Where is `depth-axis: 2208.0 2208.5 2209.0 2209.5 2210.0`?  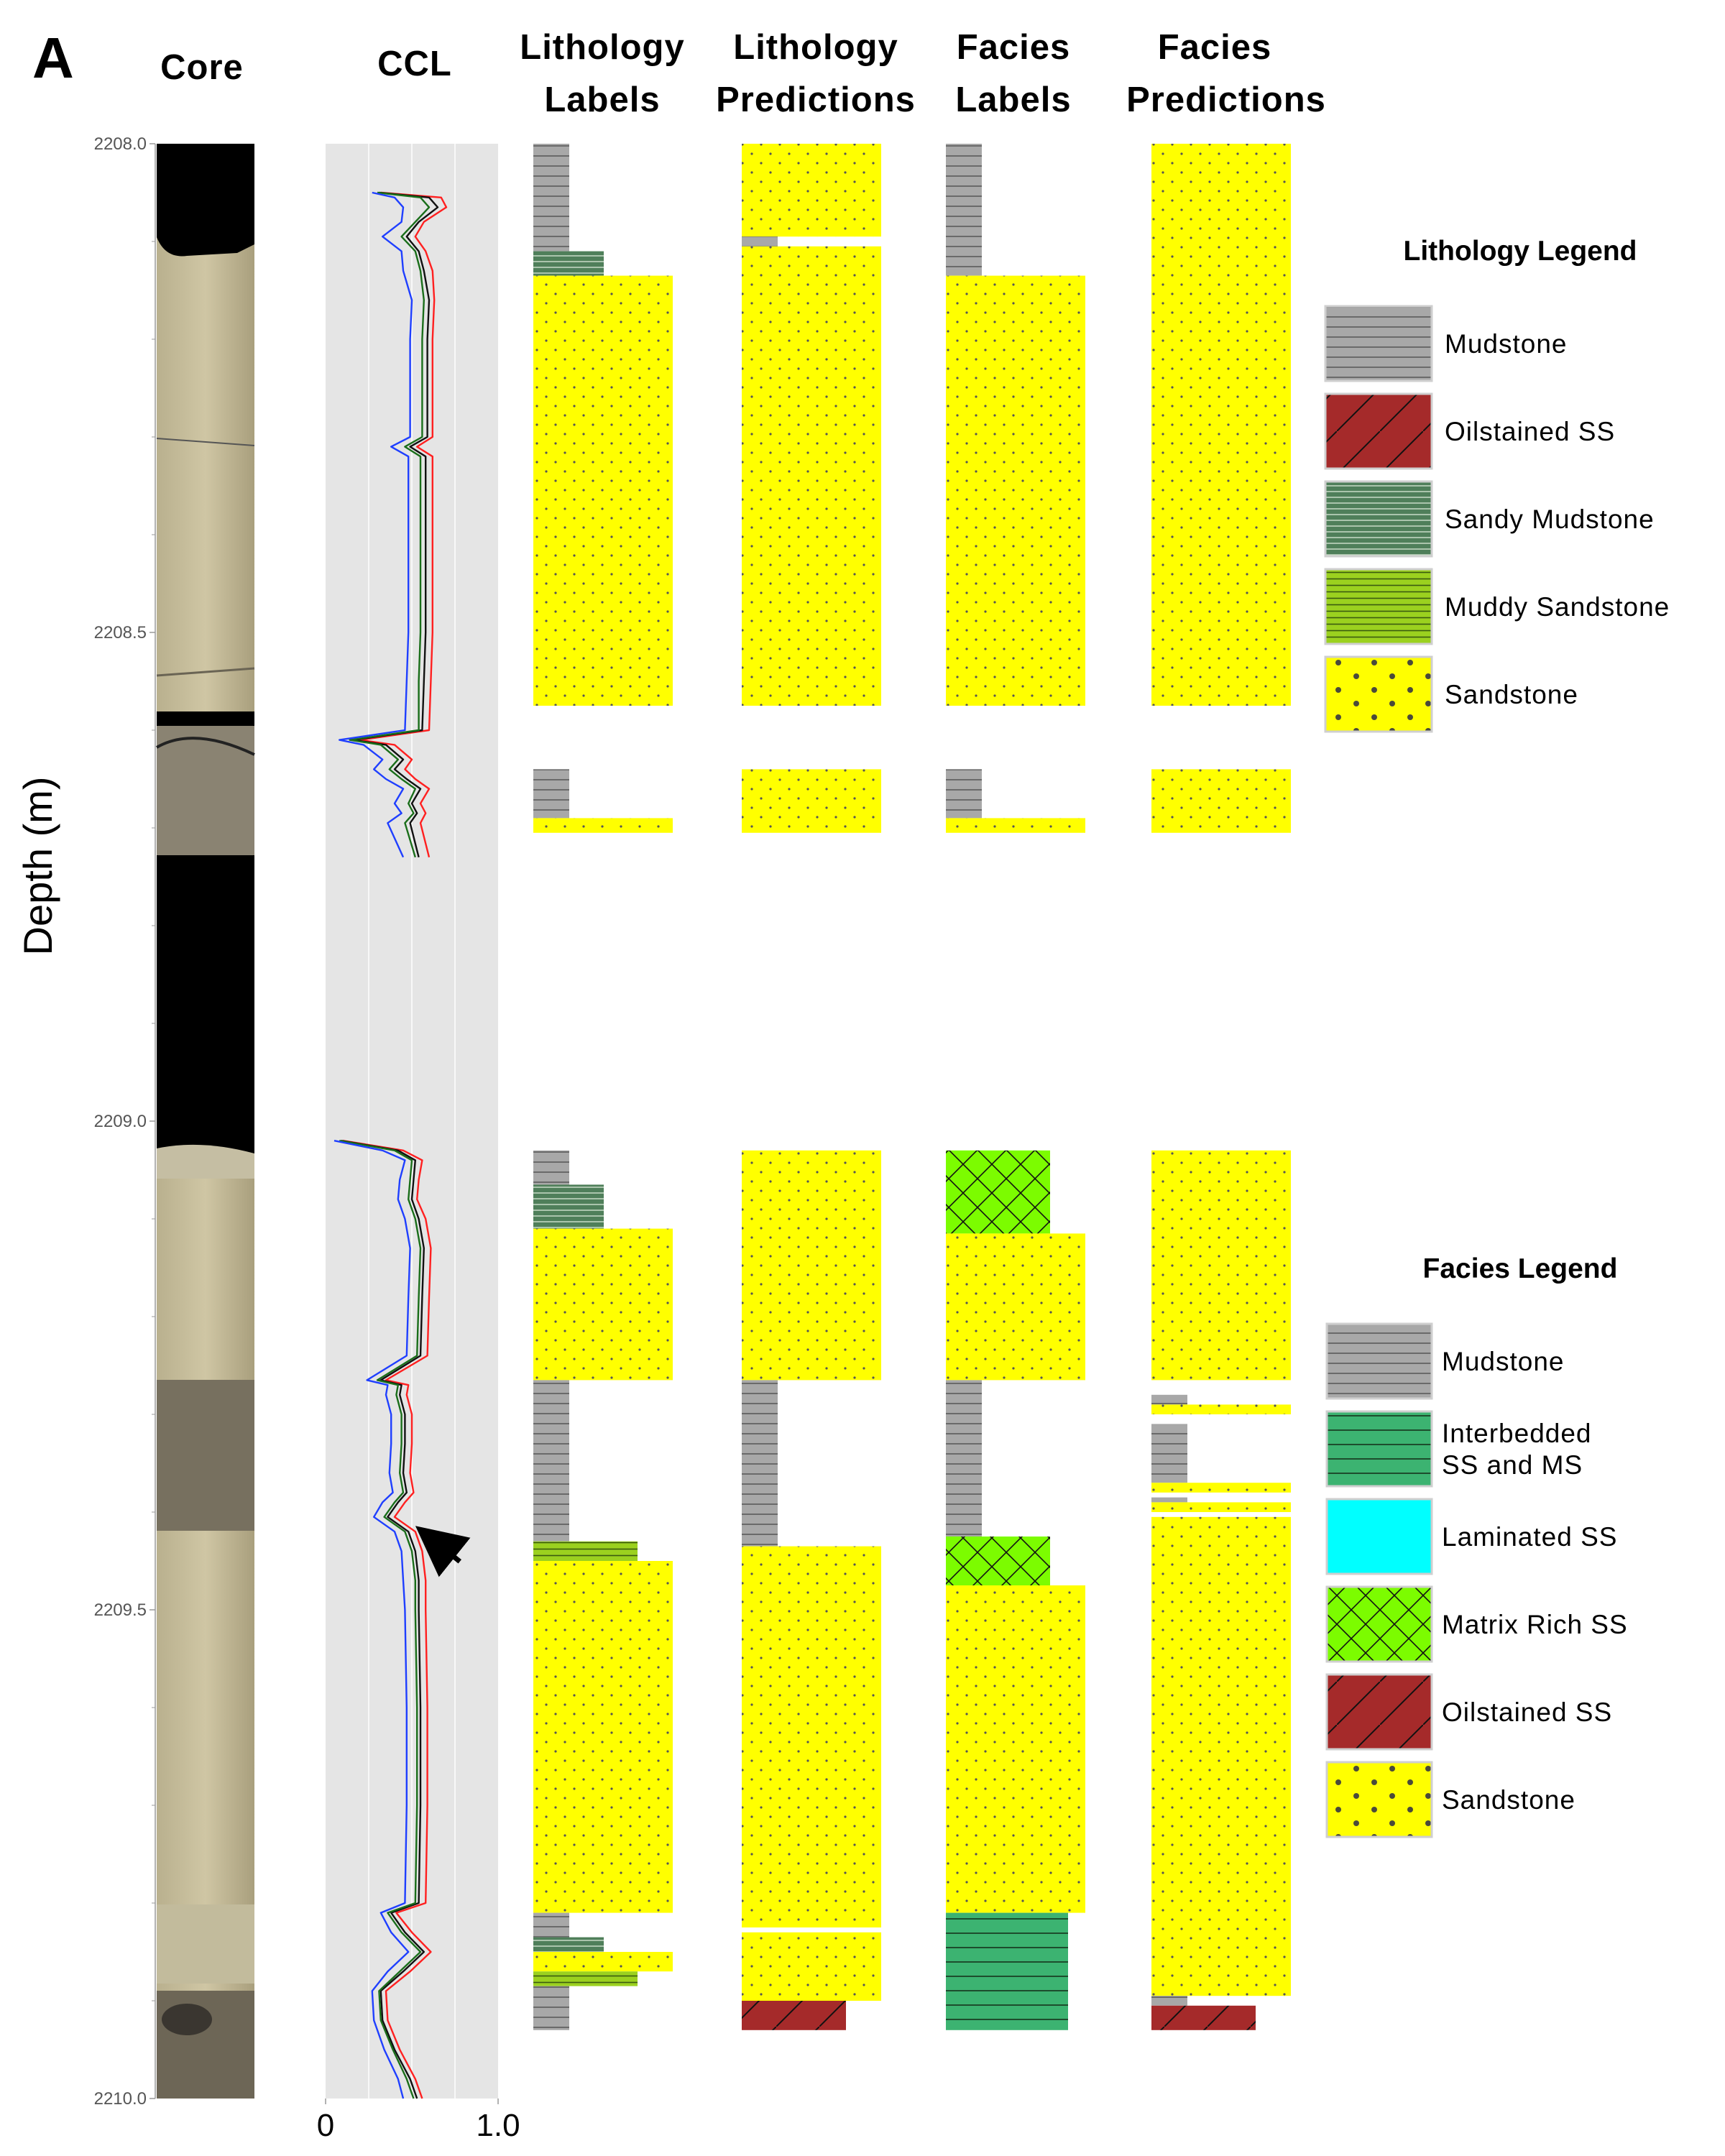
depth-axis: 2208.0 2208.5 2209.0 2209.5 2210.0 is located at coordinates (124, 1121).